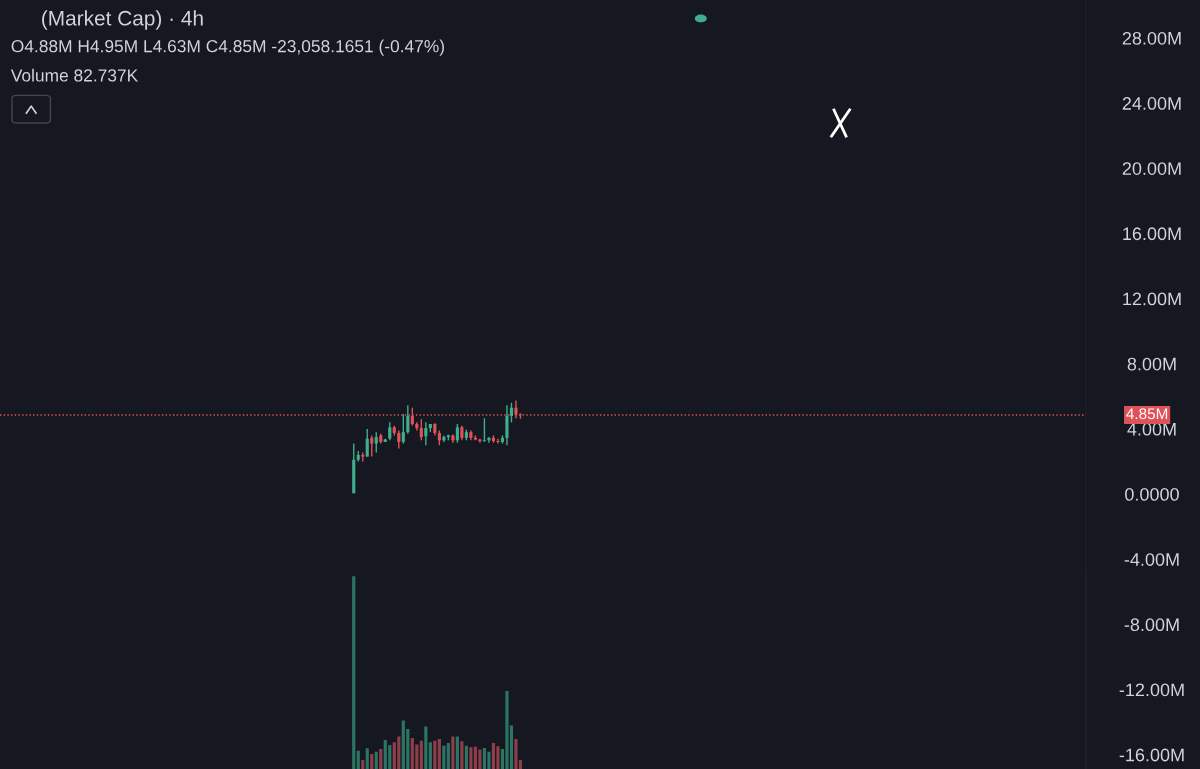 This screenshot has width=1200, height=769. What do you see at coordinates (1151, 38) in the screenshot?
I see `y-tick-label: 28.00M` at bounding box center [1151, 38].